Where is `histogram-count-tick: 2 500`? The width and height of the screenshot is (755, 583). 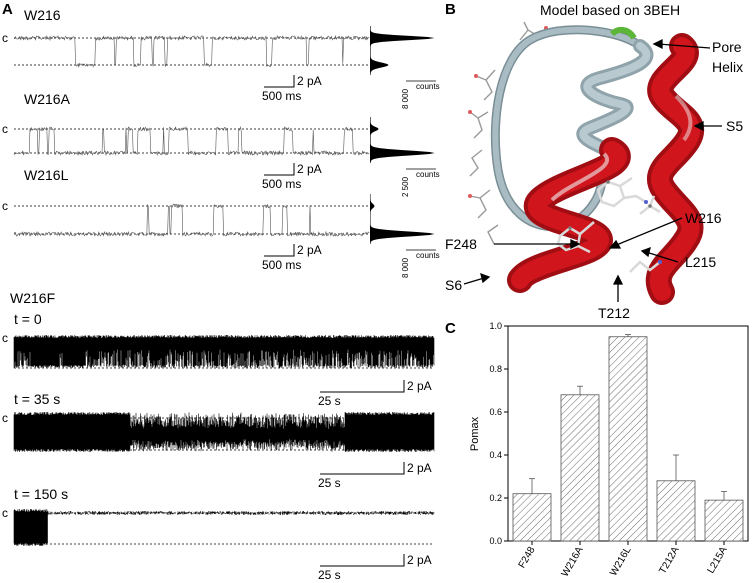
histogram-count-tick: 2 500 is located at coordinates (405, 186).